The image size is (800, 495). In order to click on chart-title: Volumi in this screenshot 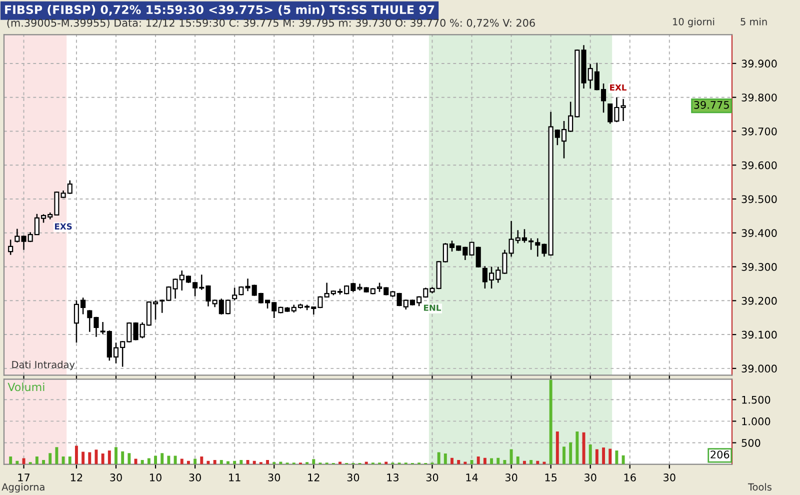, I will do `click(26, 387)`.